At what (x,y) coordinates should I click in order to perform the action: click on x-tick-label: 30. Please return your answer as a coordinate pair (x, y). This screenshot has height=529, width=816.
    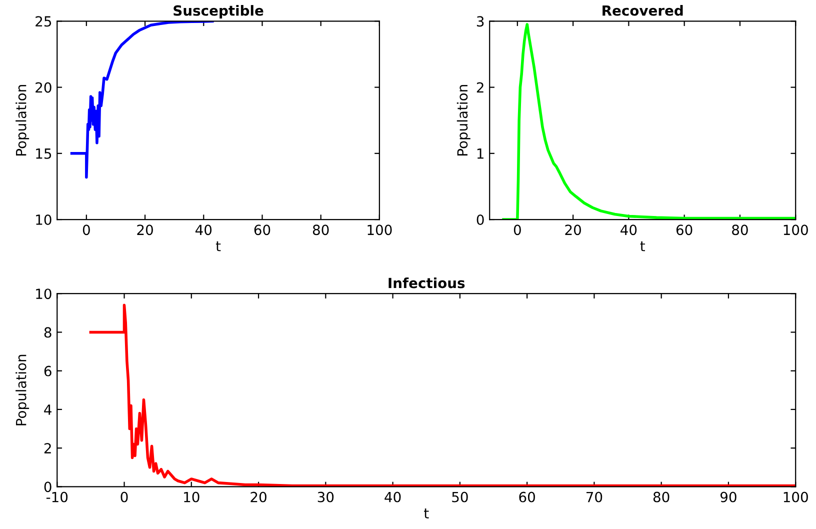
    Looking at the image, I should click on (326, 497).